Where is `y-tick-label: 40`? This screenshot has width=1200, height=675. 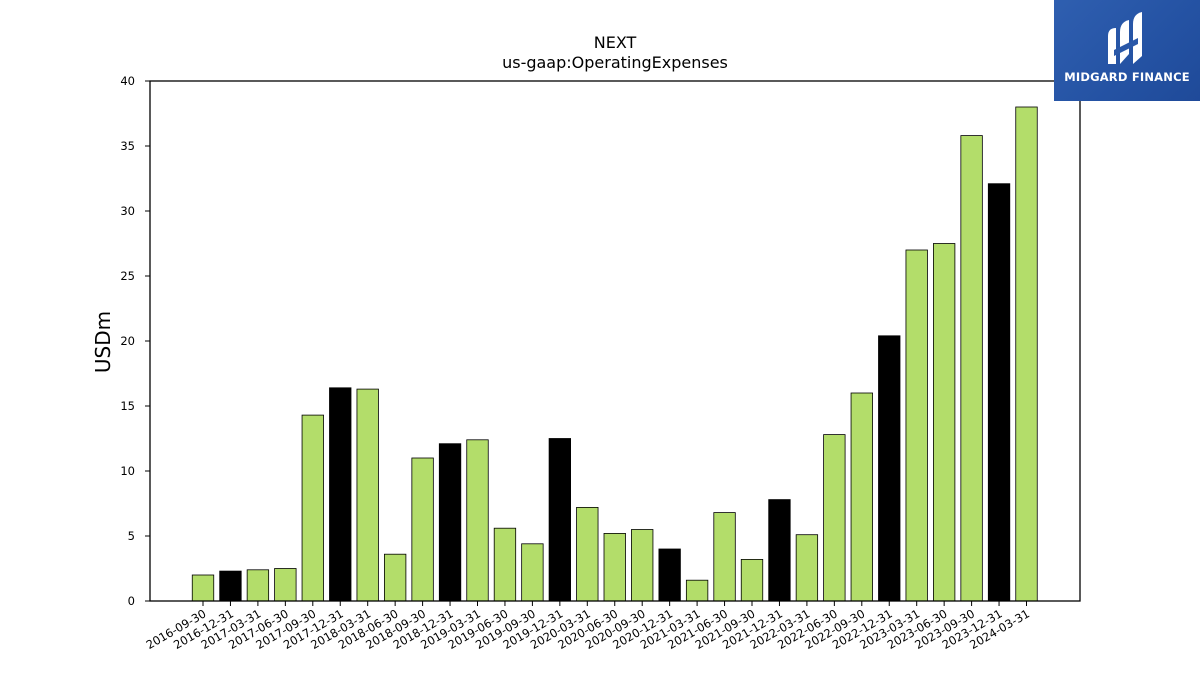
y-tick-label: 40 is located at coordinates (127, 81).